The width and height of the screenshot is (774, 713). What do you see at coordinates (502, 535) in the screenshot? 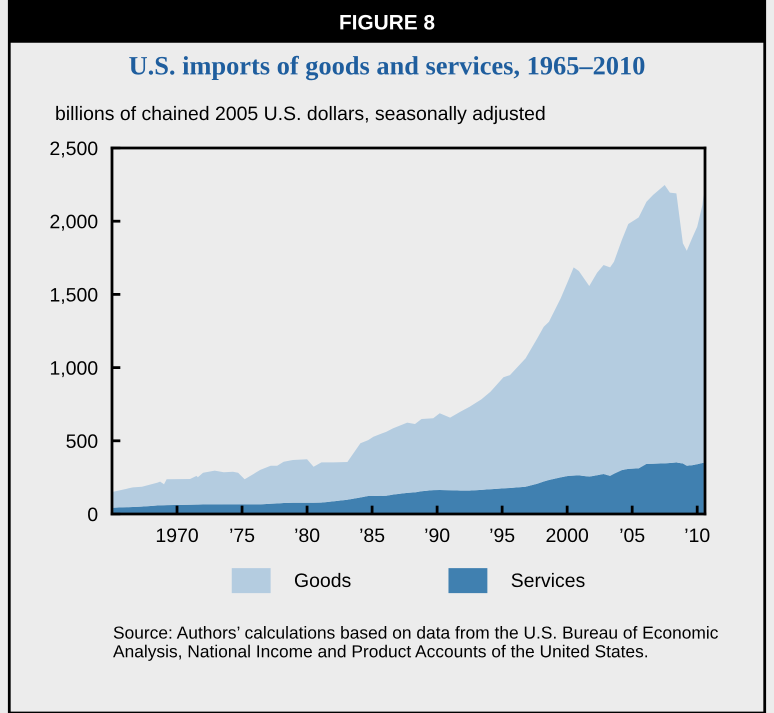
I see `x-tick-label: ’95` at bounding box center [502, 535].